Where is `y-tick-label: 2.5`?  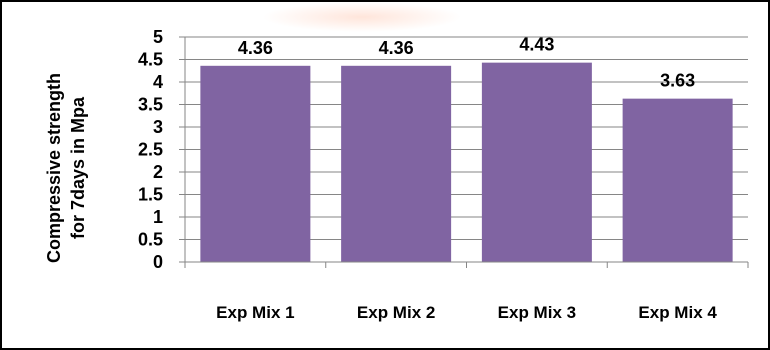 y-tick-label: 2.5 is located at coordinates (150, 150).